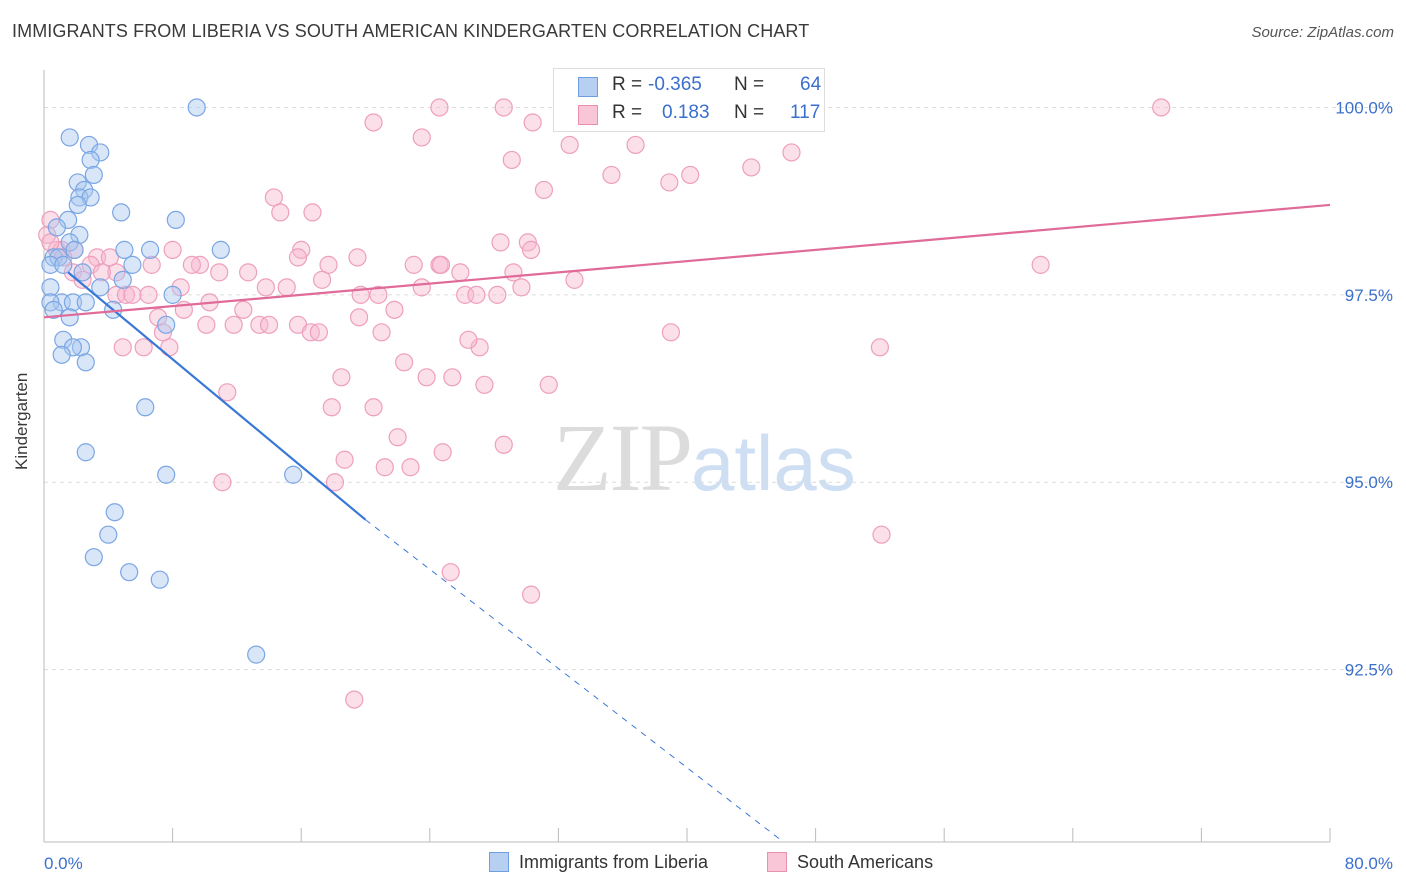 The height and width of the screenshot is (892, 1406). Describe the element at coordinates (773, 463) in the screenshot. I see `watermark-atlas: atlas` at that location.